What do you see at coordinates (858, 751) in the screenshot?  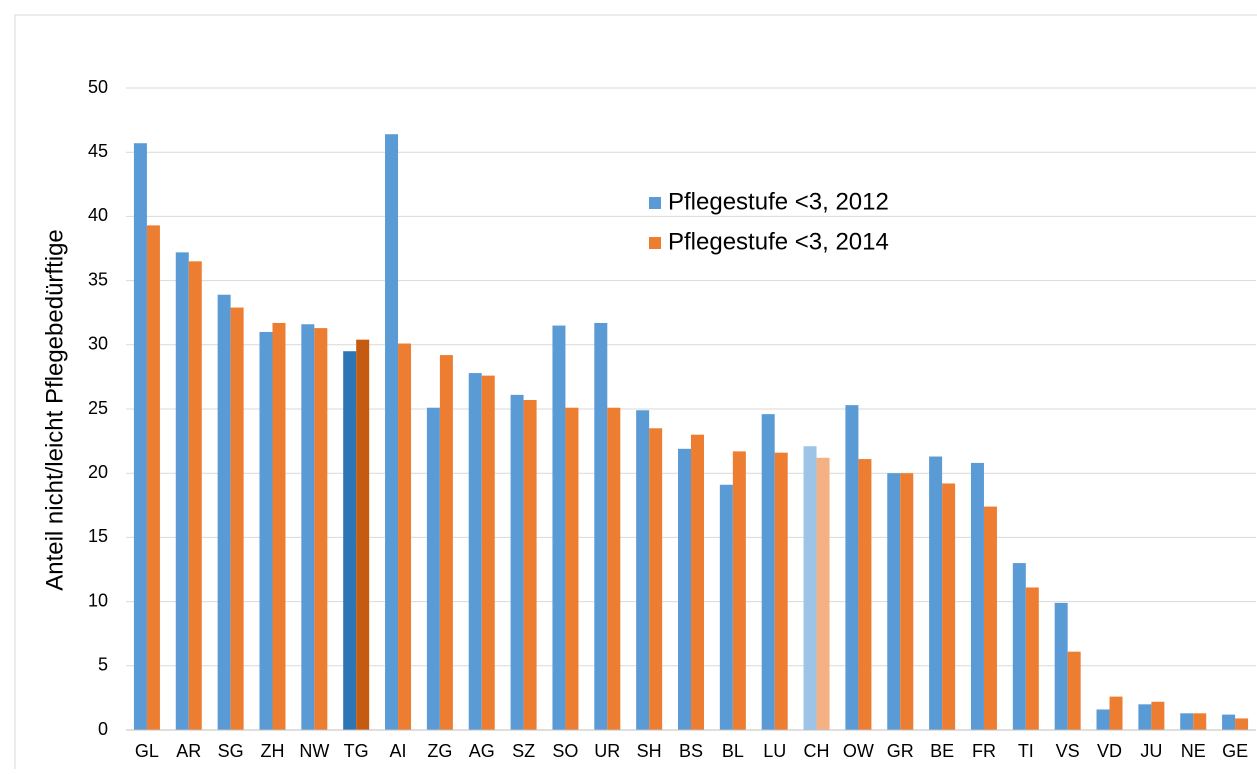 I see `x-tick-label: OW` at bounding box center [858, 751].